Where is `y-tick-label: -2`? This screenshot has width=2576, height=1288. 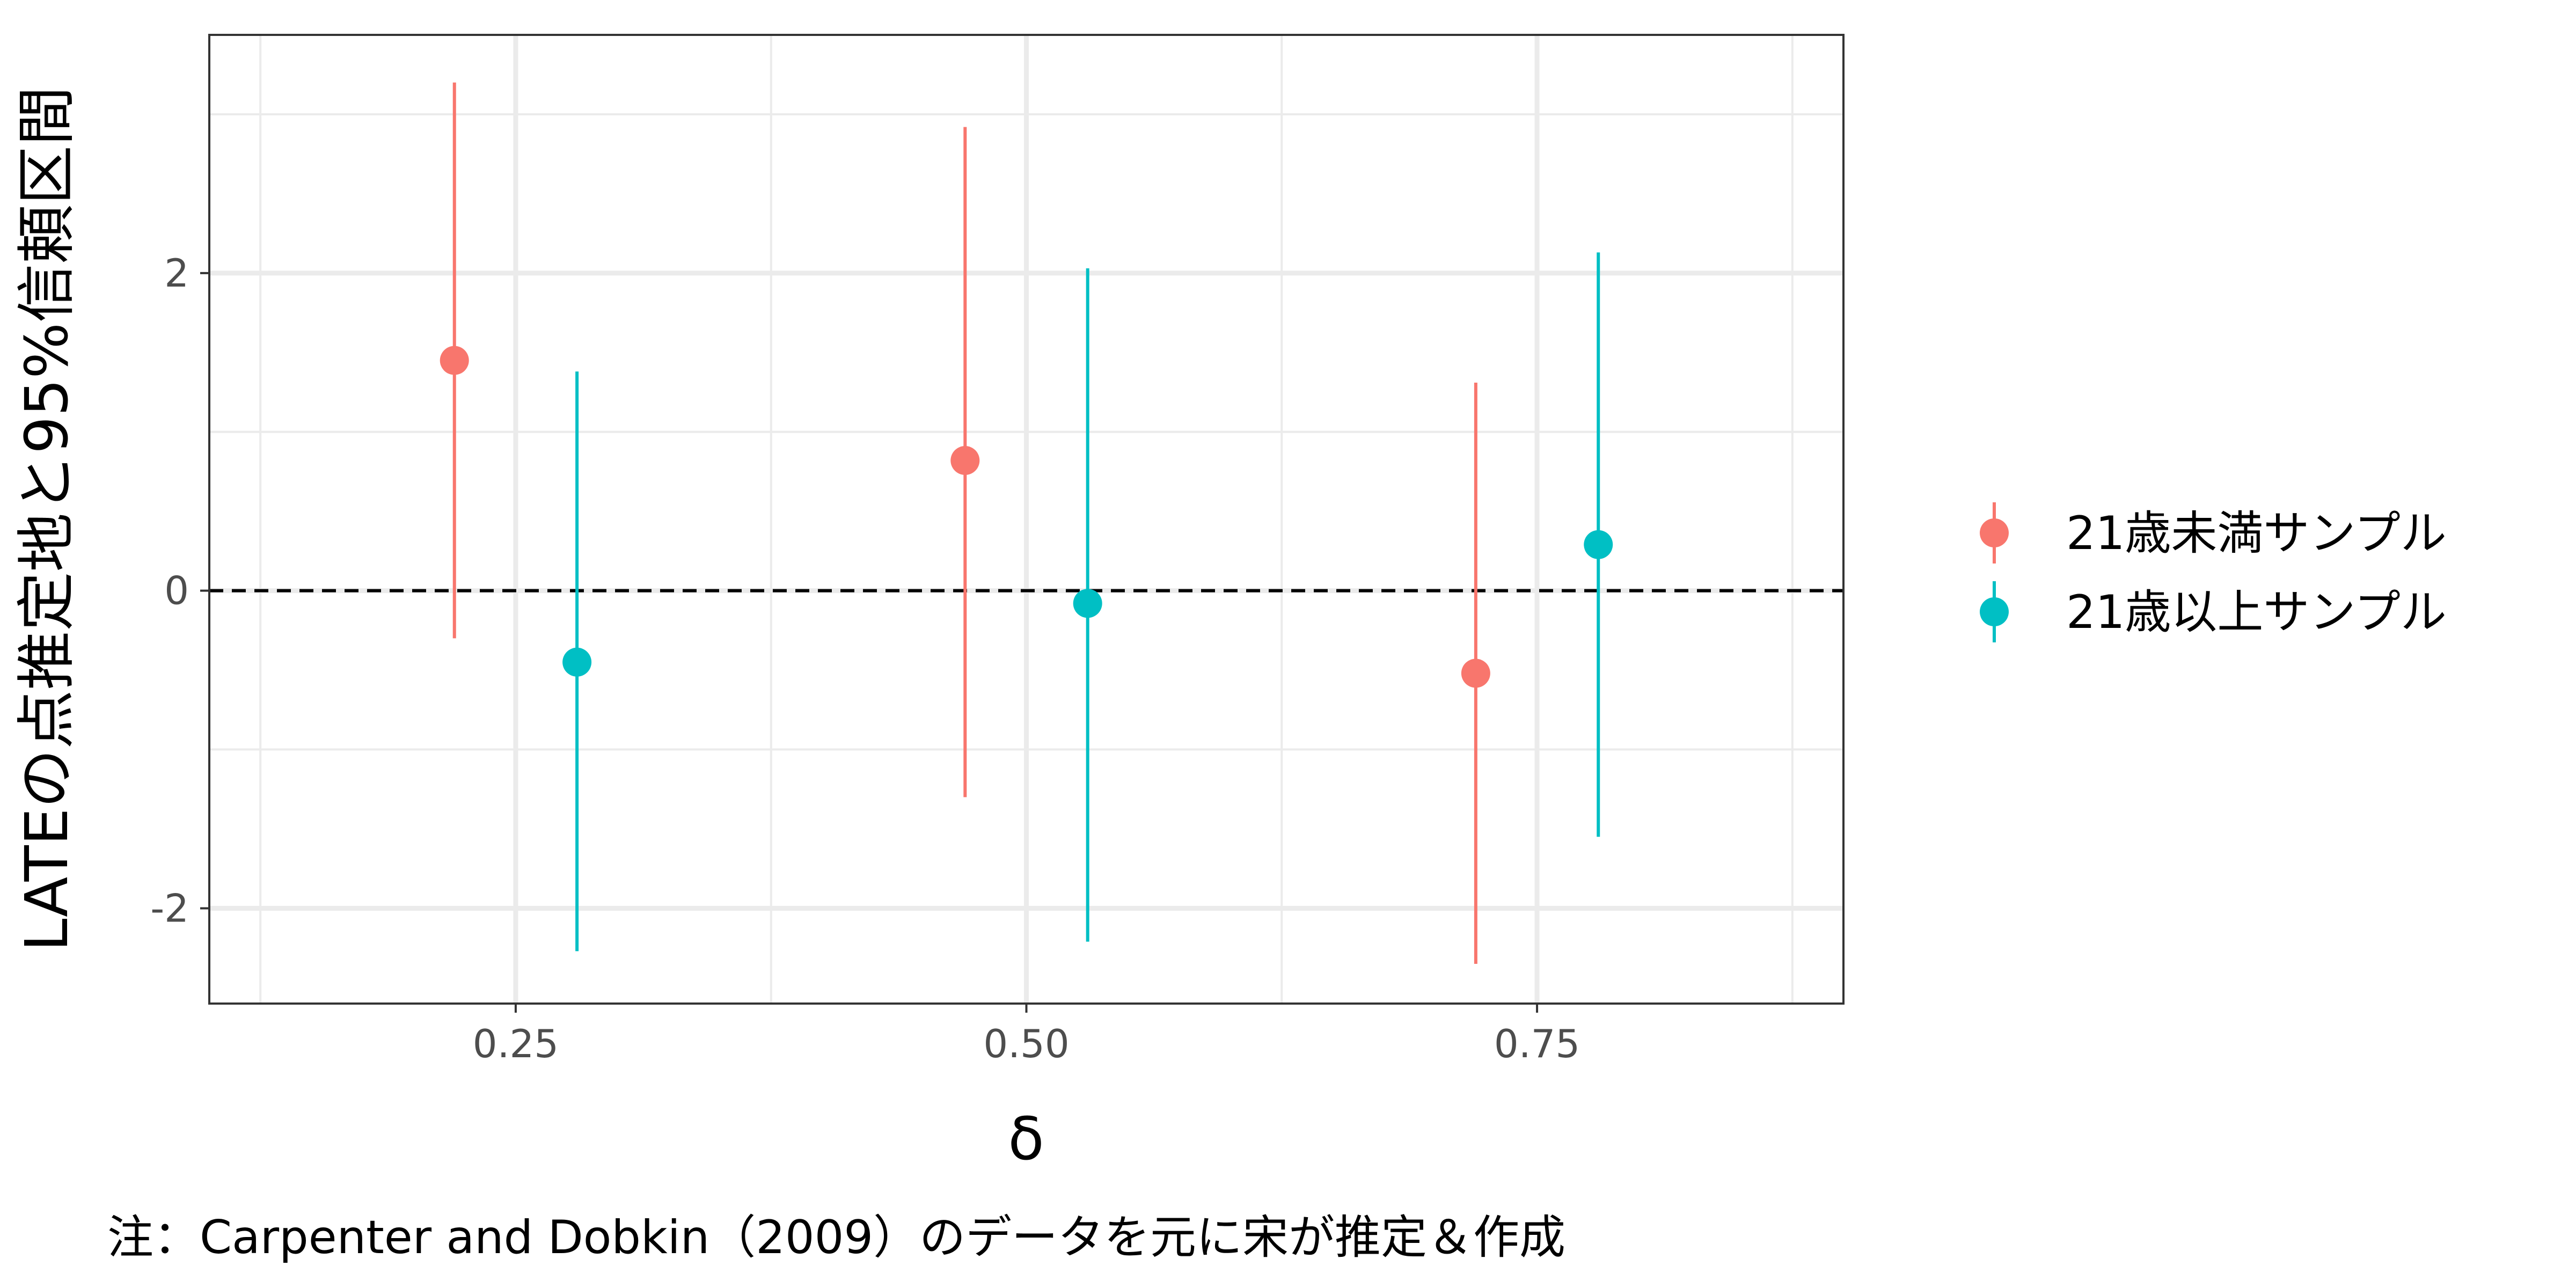
y-tick-label: -2 is located at coordinates (169, 908).